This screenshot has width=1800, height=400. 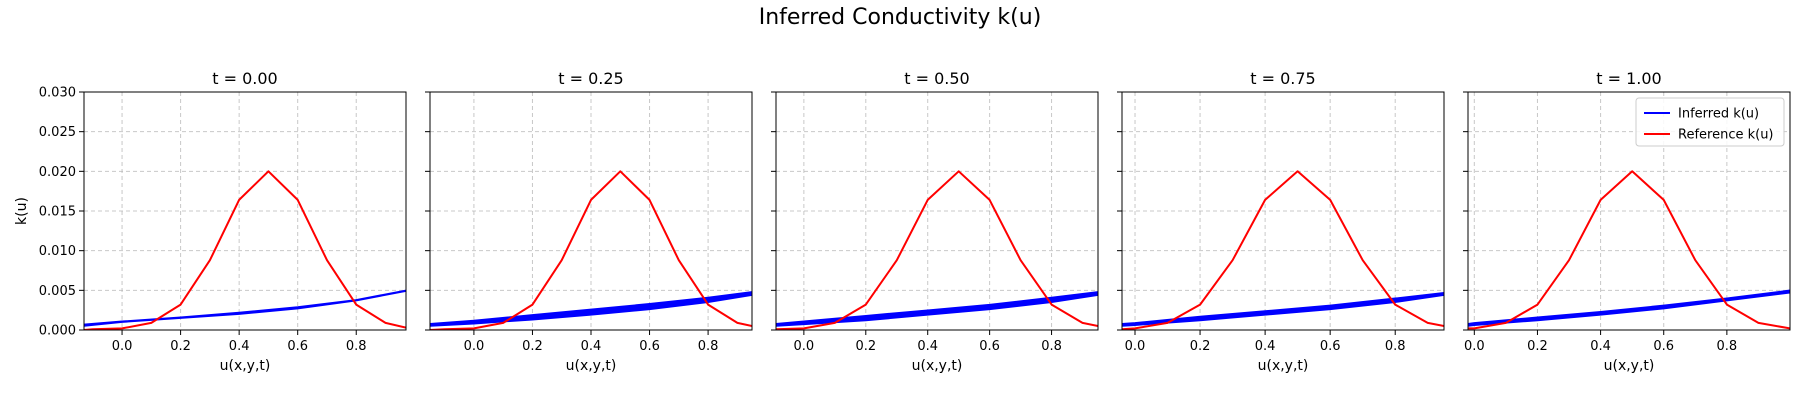 I want to click on panel-title: t = 1.00, so click(x=1628, y=78).